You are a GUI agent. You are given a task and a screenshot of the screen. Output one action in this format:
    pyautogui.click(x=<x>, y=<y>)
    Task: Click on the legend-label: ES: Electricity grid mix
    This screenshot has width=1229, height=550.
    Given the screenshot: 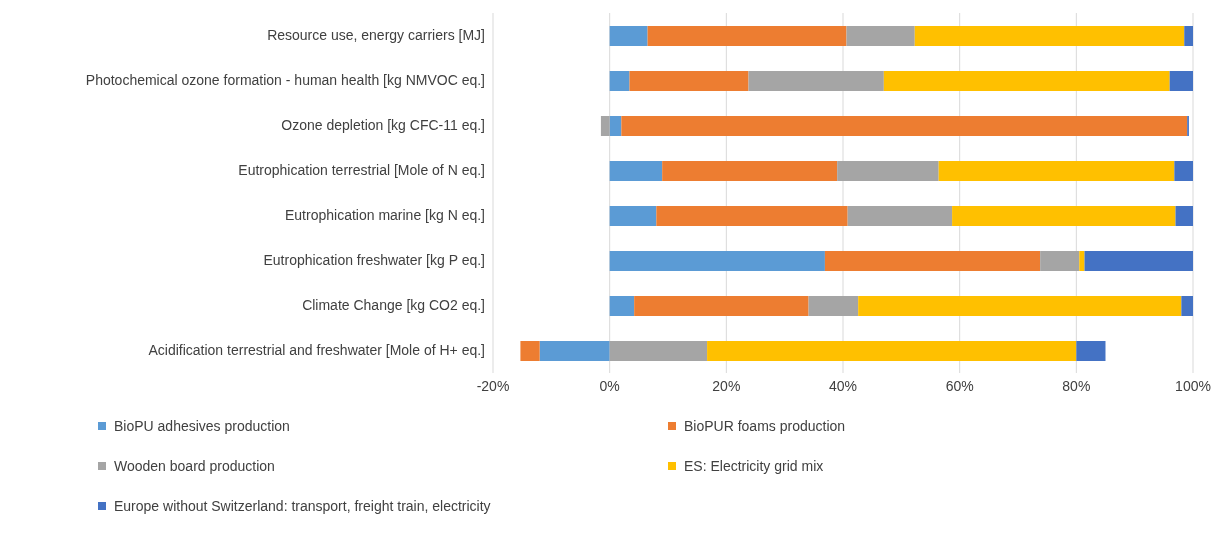 What is the action you would take?
    pyautogui.click(x=754, y=466)
    